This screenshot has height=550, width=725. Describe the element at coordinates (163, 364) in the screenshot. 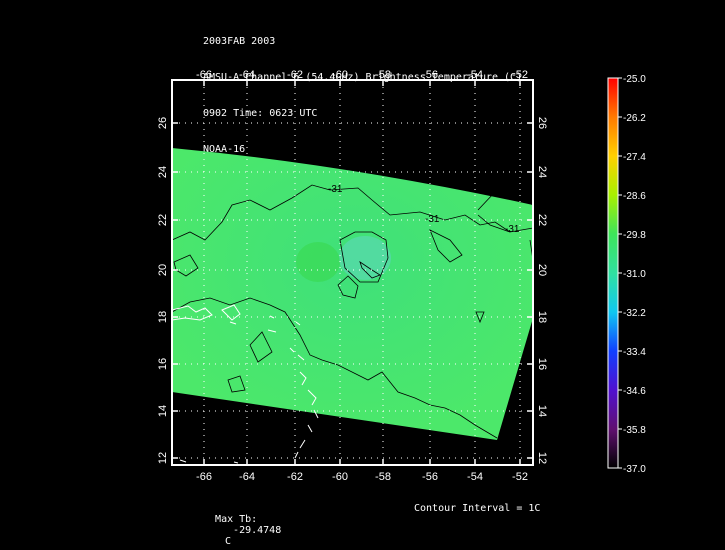

I see `lat-label-left: 16` at that location.